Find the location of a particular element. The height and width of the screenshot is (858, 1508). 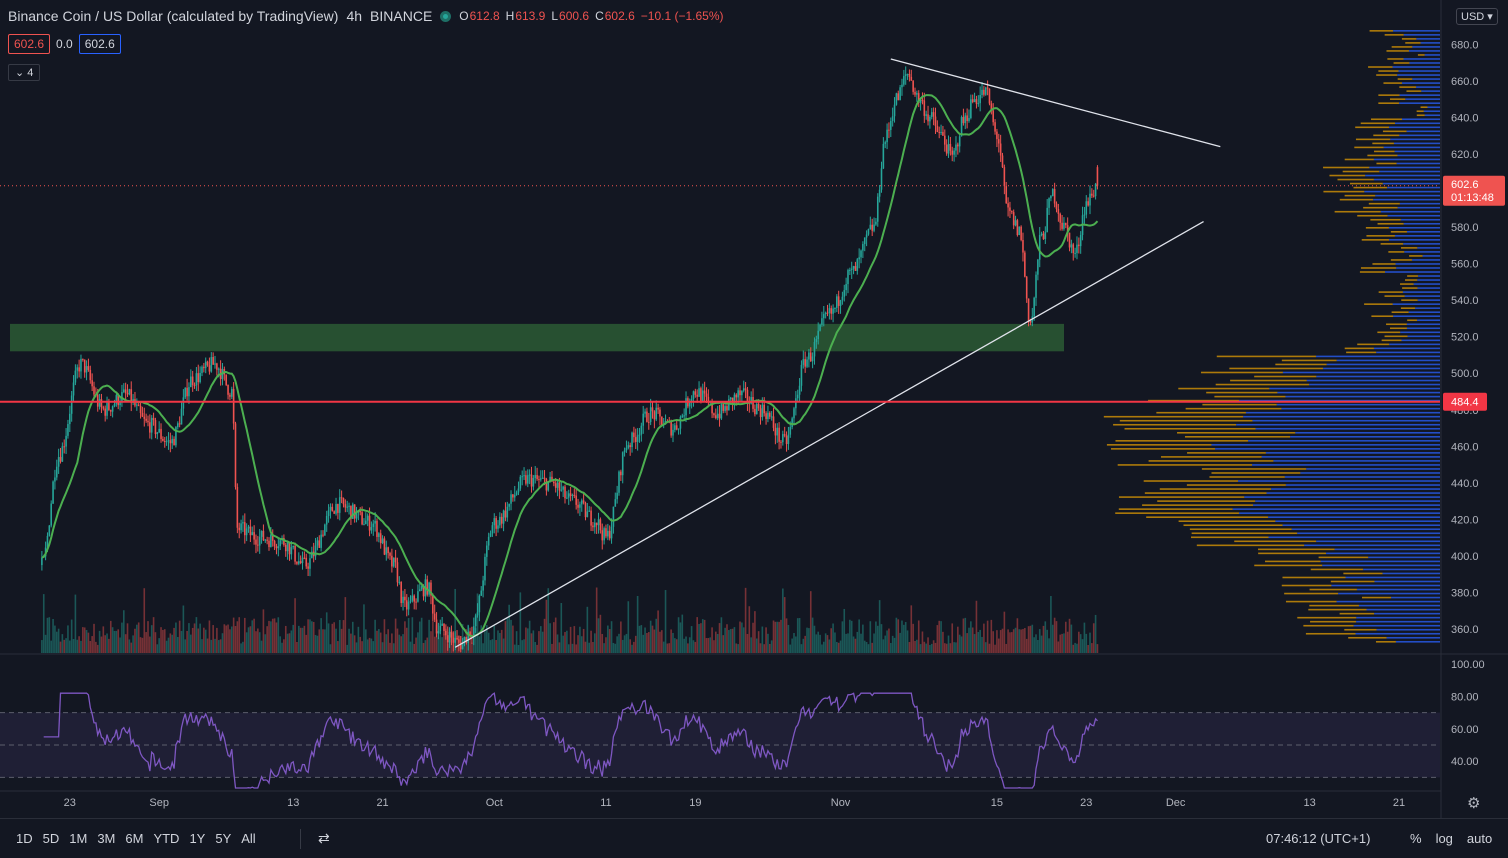

timeframe-1y: 1Y is located at coordinates (197, 838).